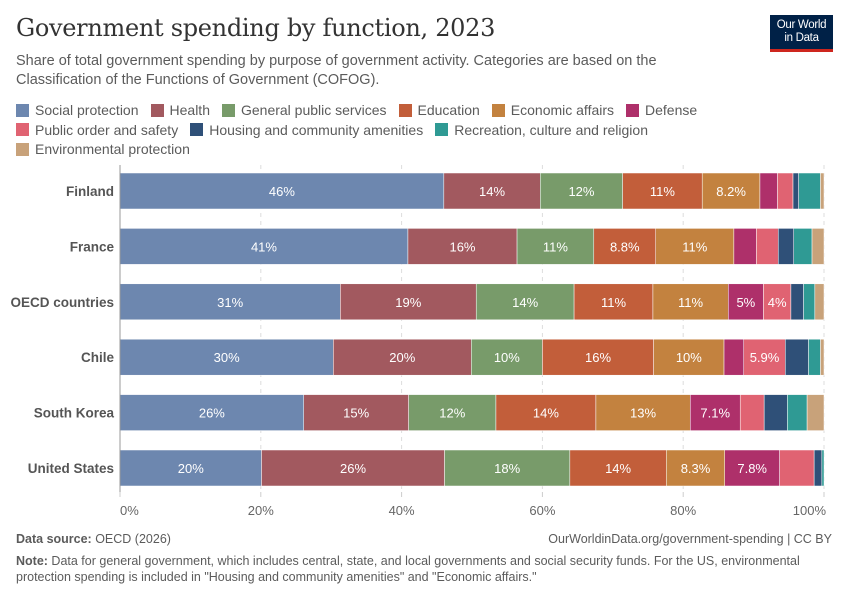 The width and height of the screenshot is (850, 600). I want to click on legend-label: Social protection, so click(87, 110).